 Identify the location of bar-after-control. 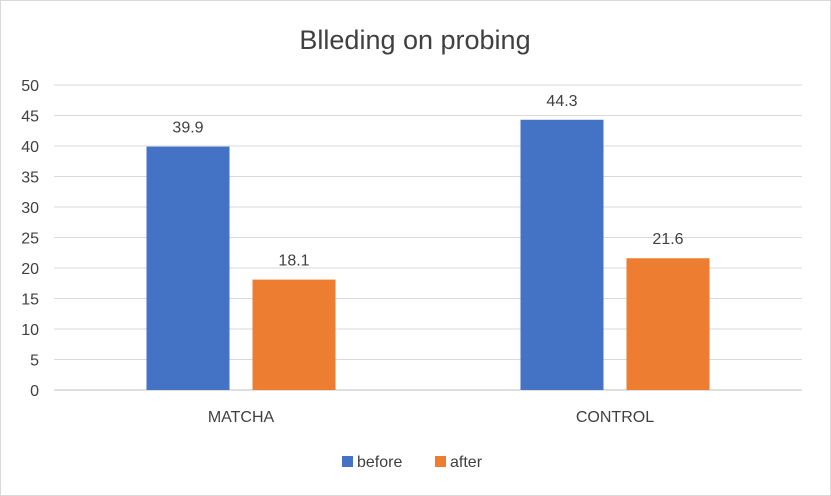
(668, 324).